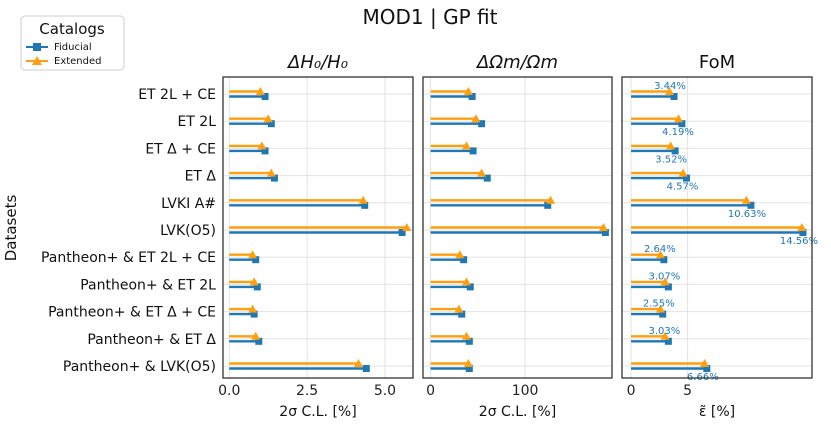 The height and width of the screenshot is (428, 831). What do you see at coordinates (747, 214) in the screenshot?
I see `fom-annotation: 10.63%` at bounding box center [747, 214].